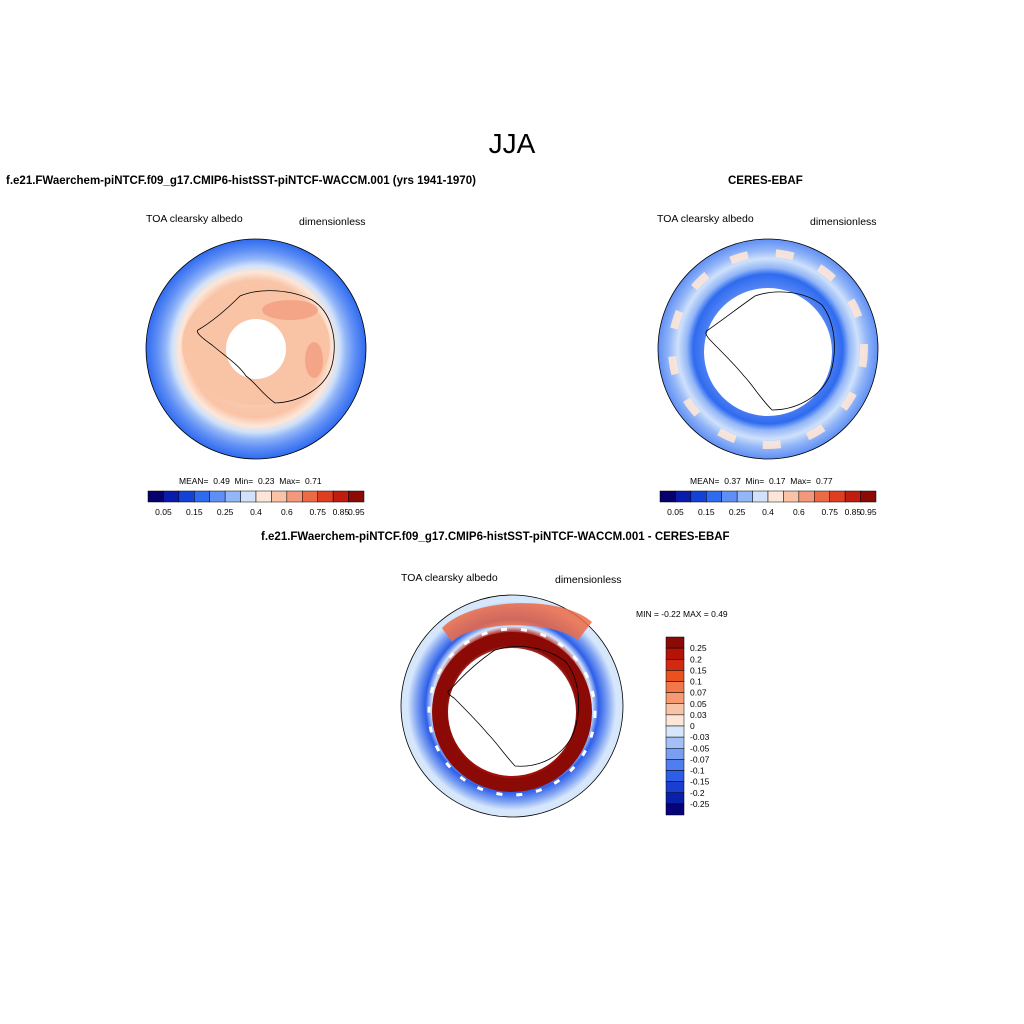  What do you see at coordinates (700, 804) in the screenshot?
I see `difference-colorbar-tick-label: -0.25` at bounding box center [700, 804].